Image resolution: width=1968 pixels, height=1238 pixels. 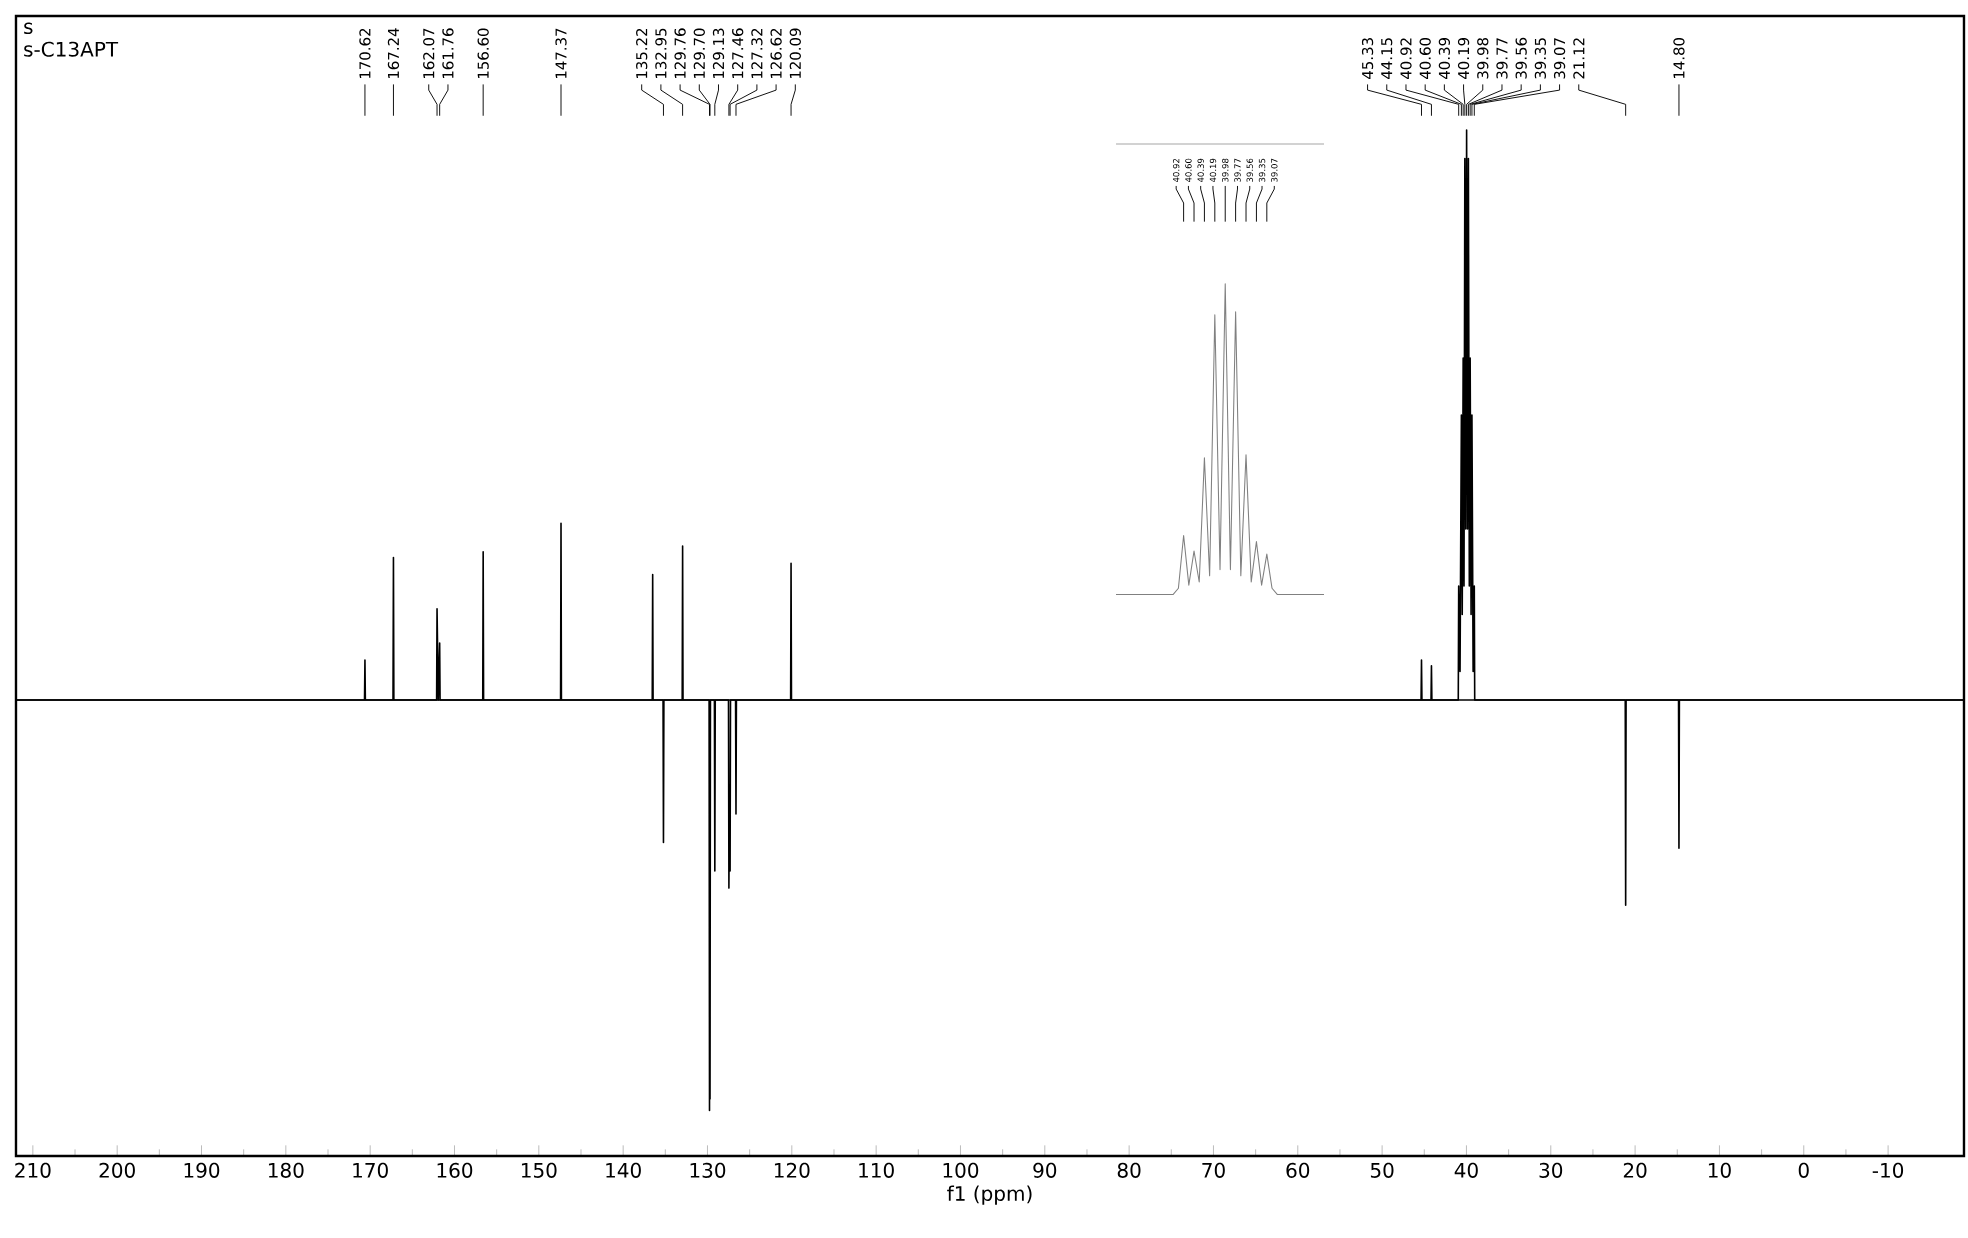 I want to click on x-tick-label: 100, so click(x=961, y=1170).